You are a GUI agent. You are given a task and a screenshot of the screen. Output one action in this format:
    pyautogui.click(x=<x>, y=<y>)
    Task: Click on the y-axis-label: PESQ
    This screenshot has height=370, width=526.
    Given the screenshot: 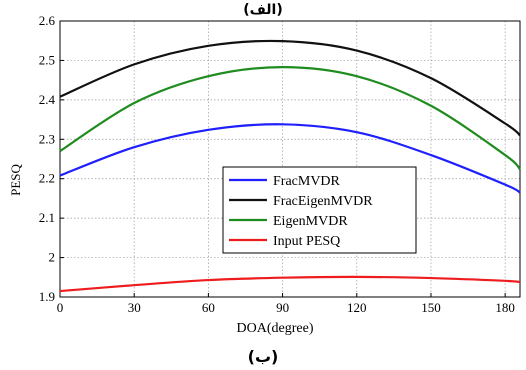 What is the action you would take?
    pyautogui.click(x=15, y=179)
    